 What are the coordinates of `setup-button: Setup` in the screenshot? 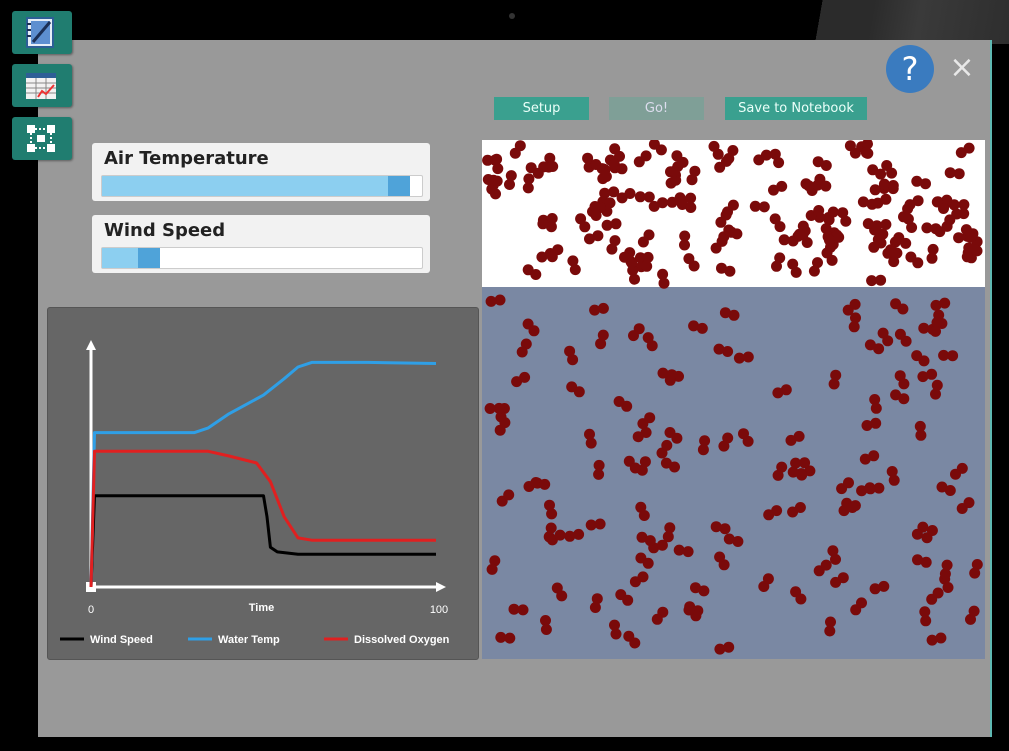 It's located at (541, 108).